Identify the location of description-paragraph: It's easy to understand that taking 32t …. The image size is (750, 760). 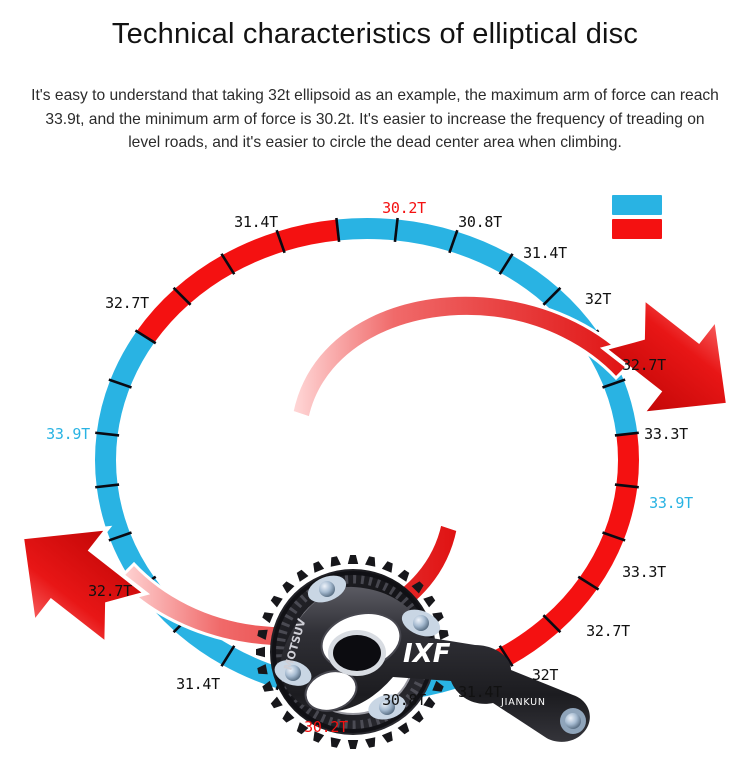
(375, 119).